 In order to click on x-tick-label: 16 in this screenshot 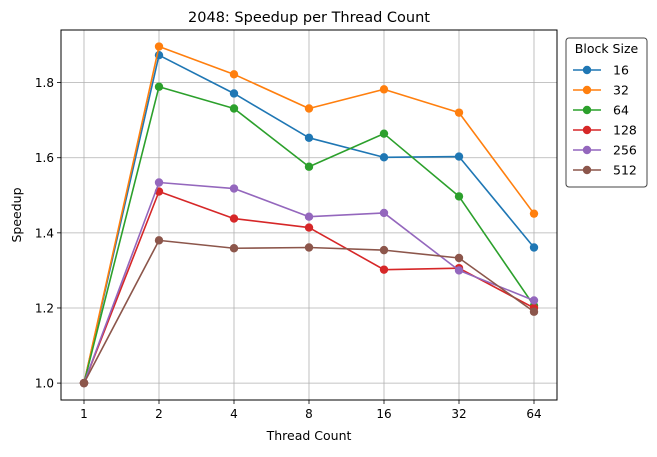, I will do `click(383, 414)`.